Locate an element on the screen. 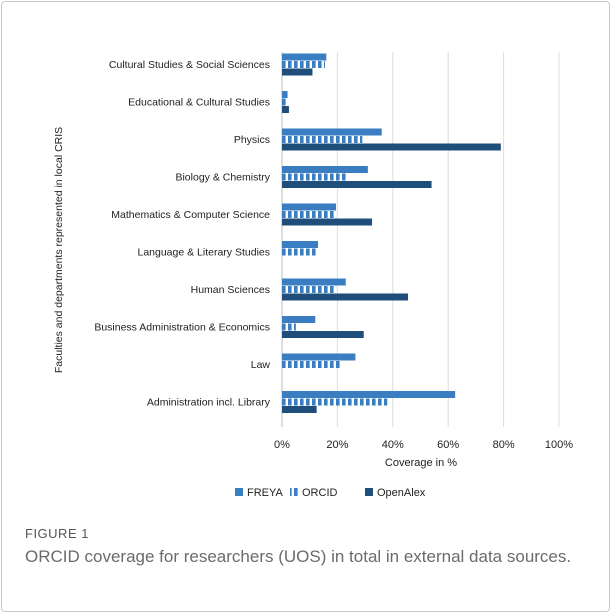 This screenshot has height=612, width=611. category-label: Administration incl. Library is located at coordinates (209, 402).